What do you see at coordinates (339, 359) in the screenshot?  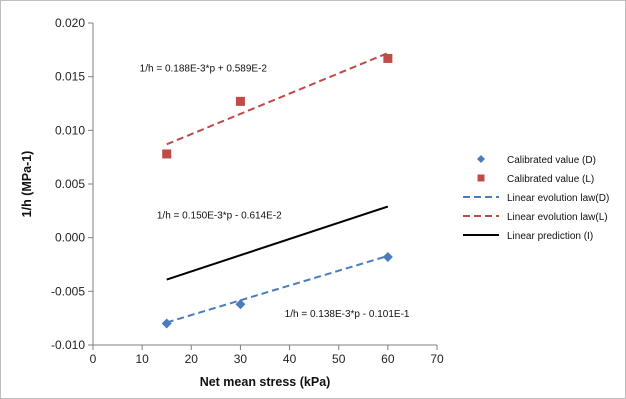 I see `x-tick-label: 50` at bounding box center [339, 359].